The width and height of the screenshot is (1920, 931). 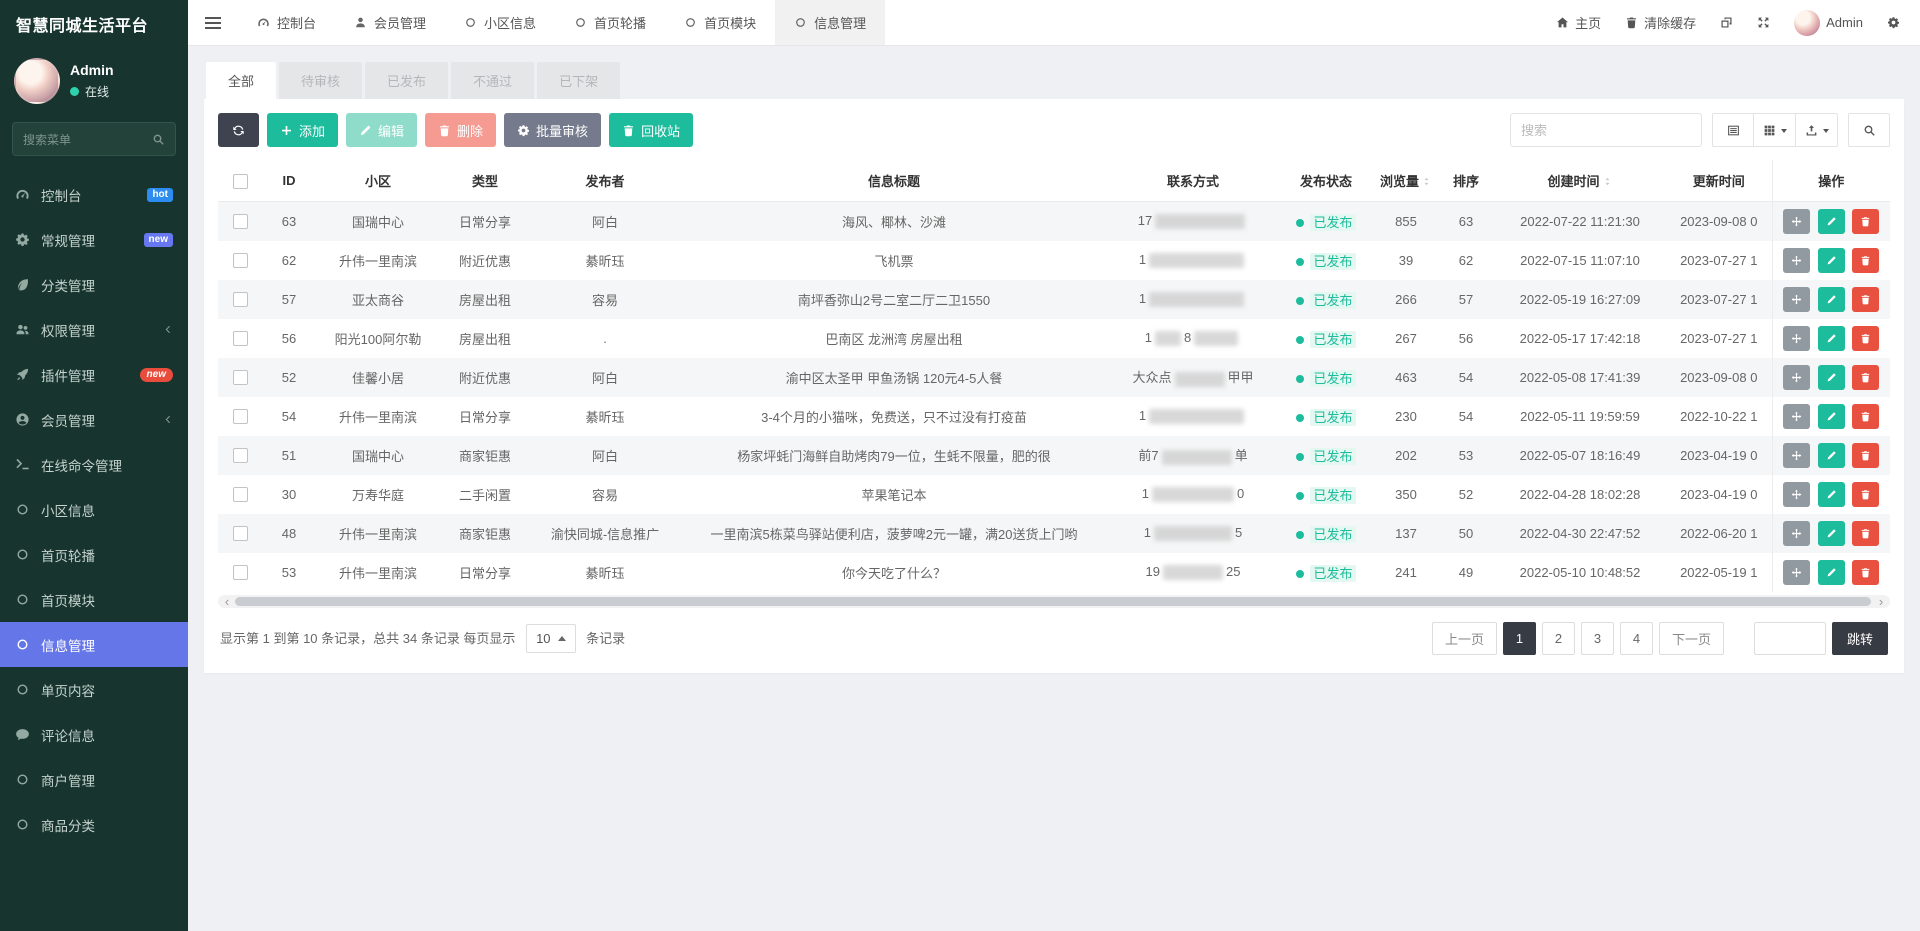 I want to click on scroll-left-icon, so click(x=227, y=601).